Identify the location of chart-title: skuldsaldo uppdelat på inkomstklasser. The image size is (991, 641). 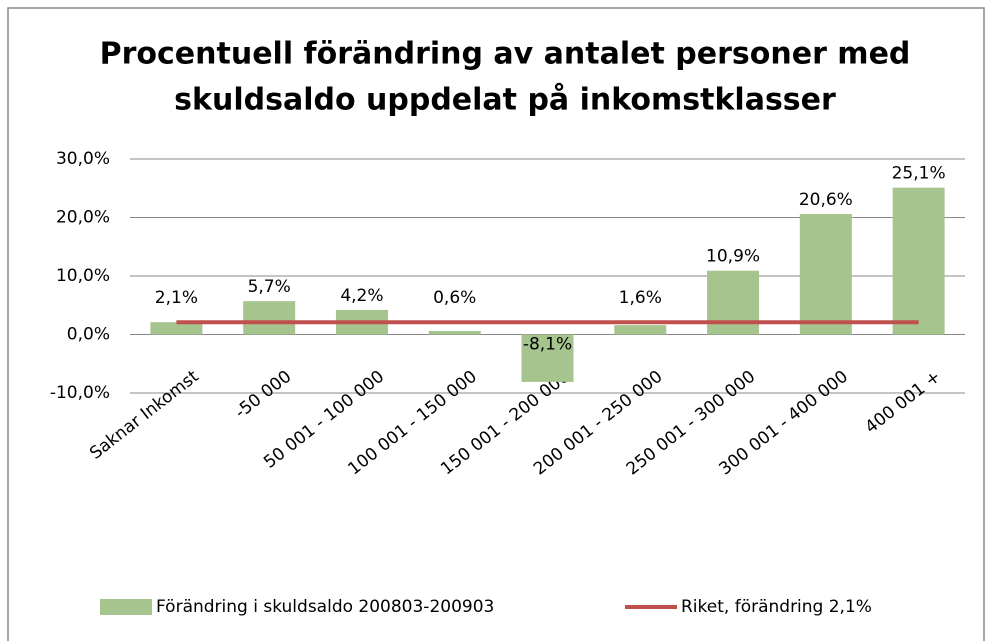
(505, 100).